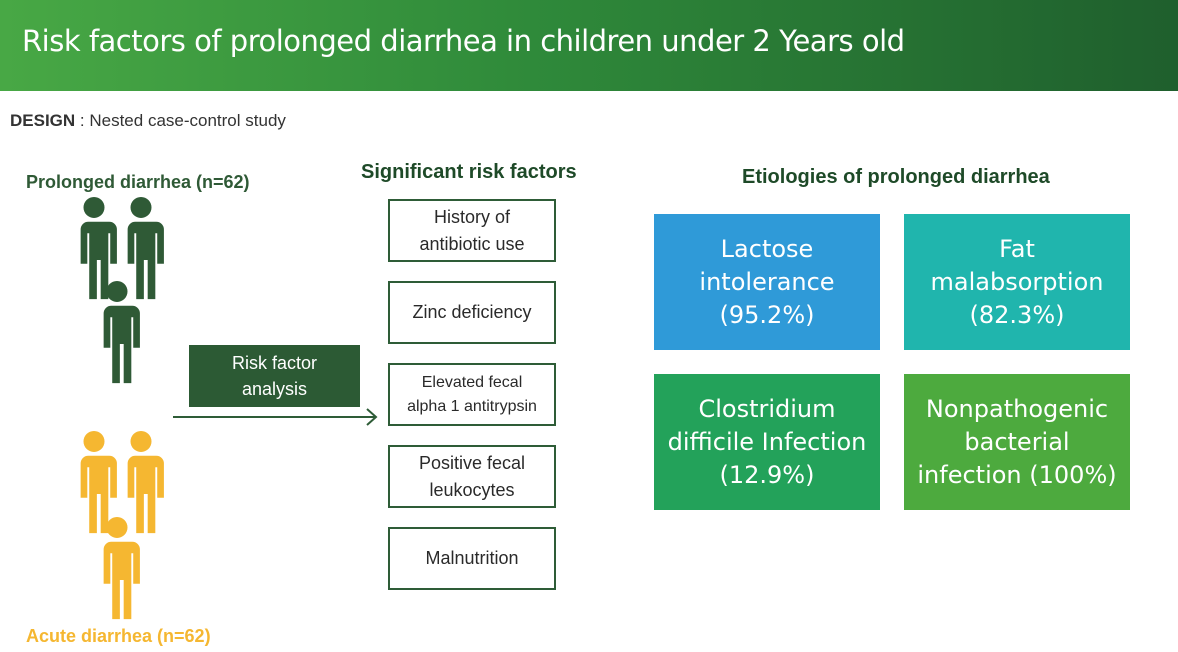  I want to click on etiology-clostridium-difficile: Clostridium difficile Infection (12.9%), so click(767, 442).